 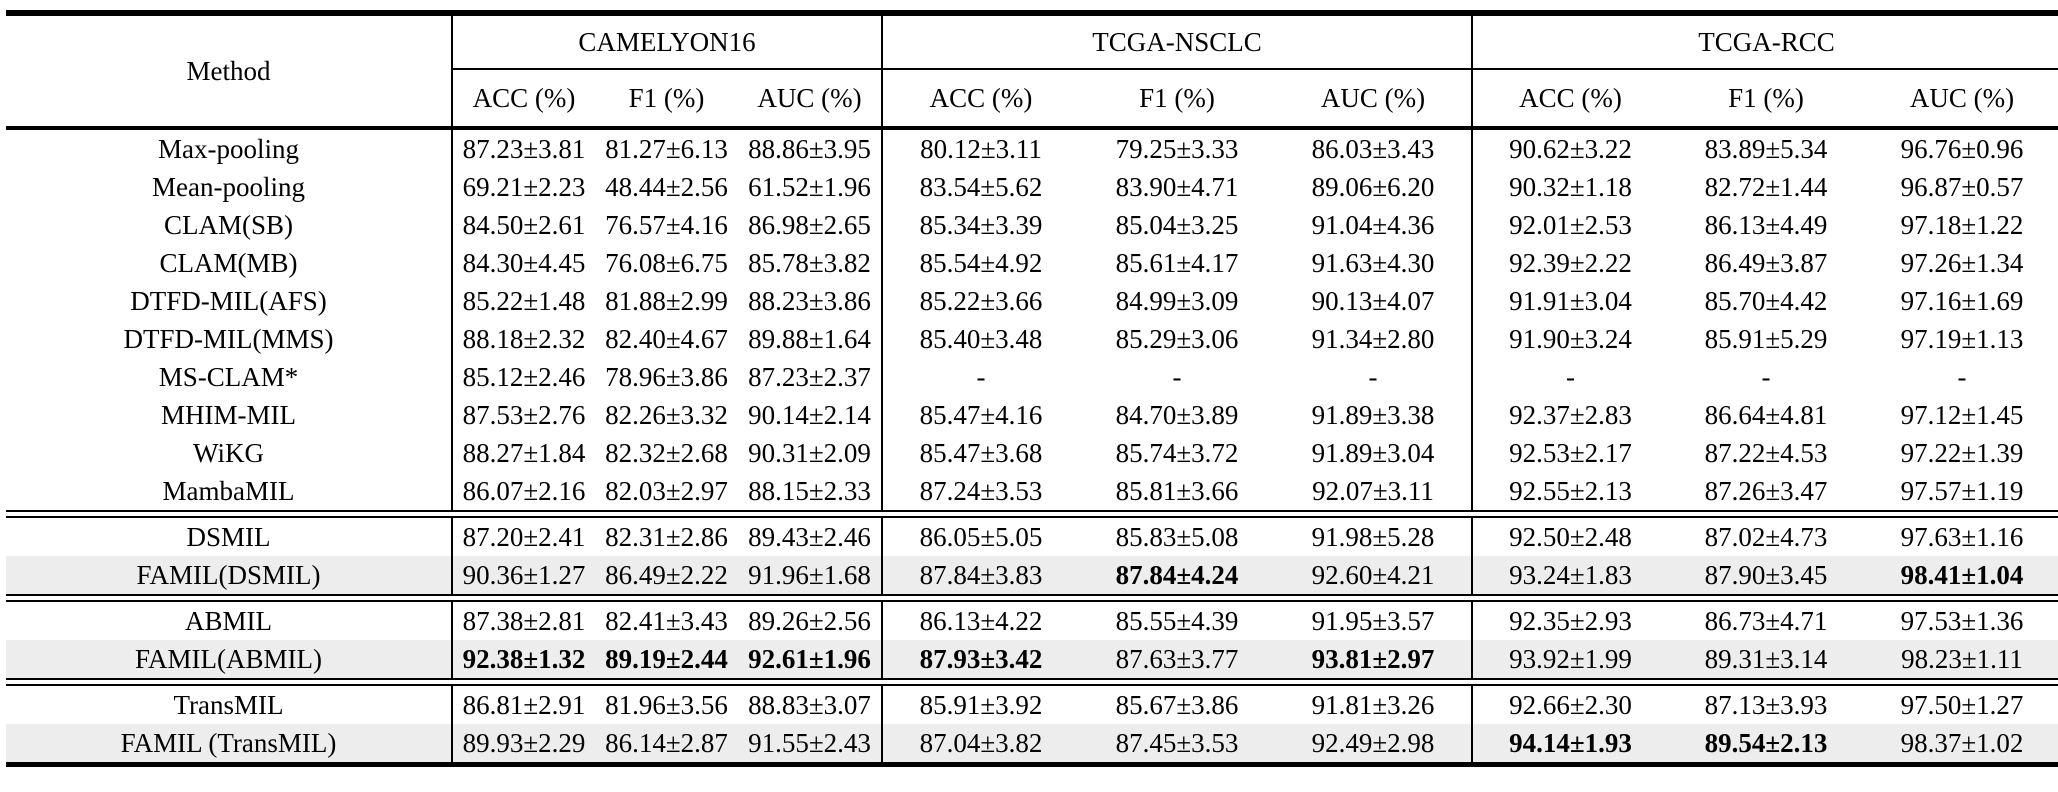 I want to click on metric-value: 90.62±3.22, so click(x=1569, y=148).